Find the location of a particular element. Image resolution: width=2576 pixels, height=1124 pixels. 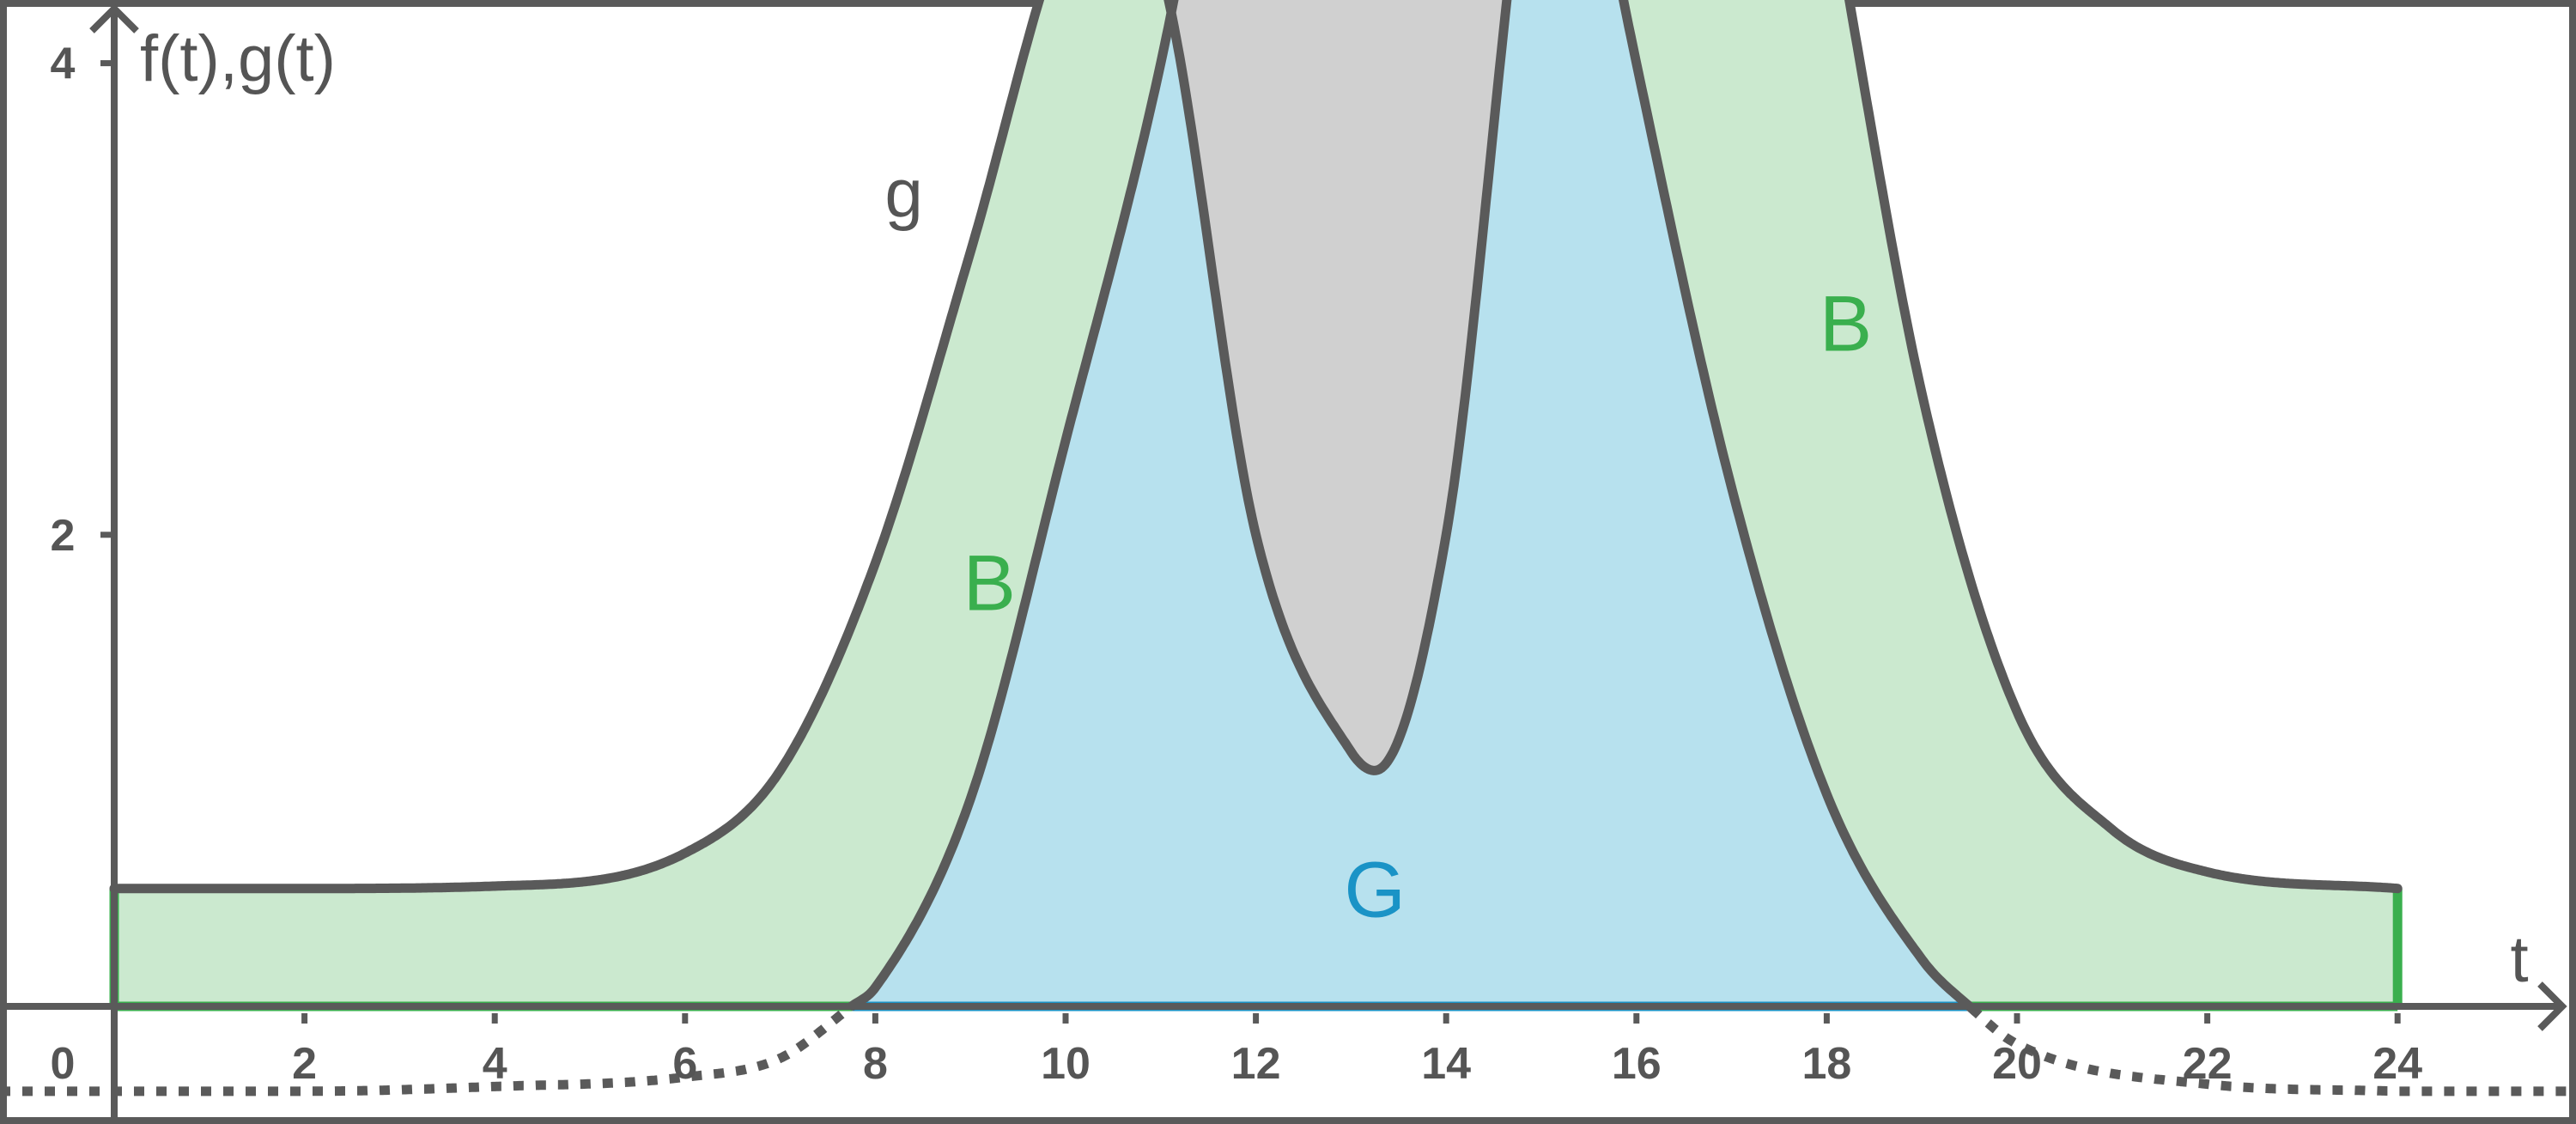

y-tick-label: 2 is located at coordinates (64, 536).